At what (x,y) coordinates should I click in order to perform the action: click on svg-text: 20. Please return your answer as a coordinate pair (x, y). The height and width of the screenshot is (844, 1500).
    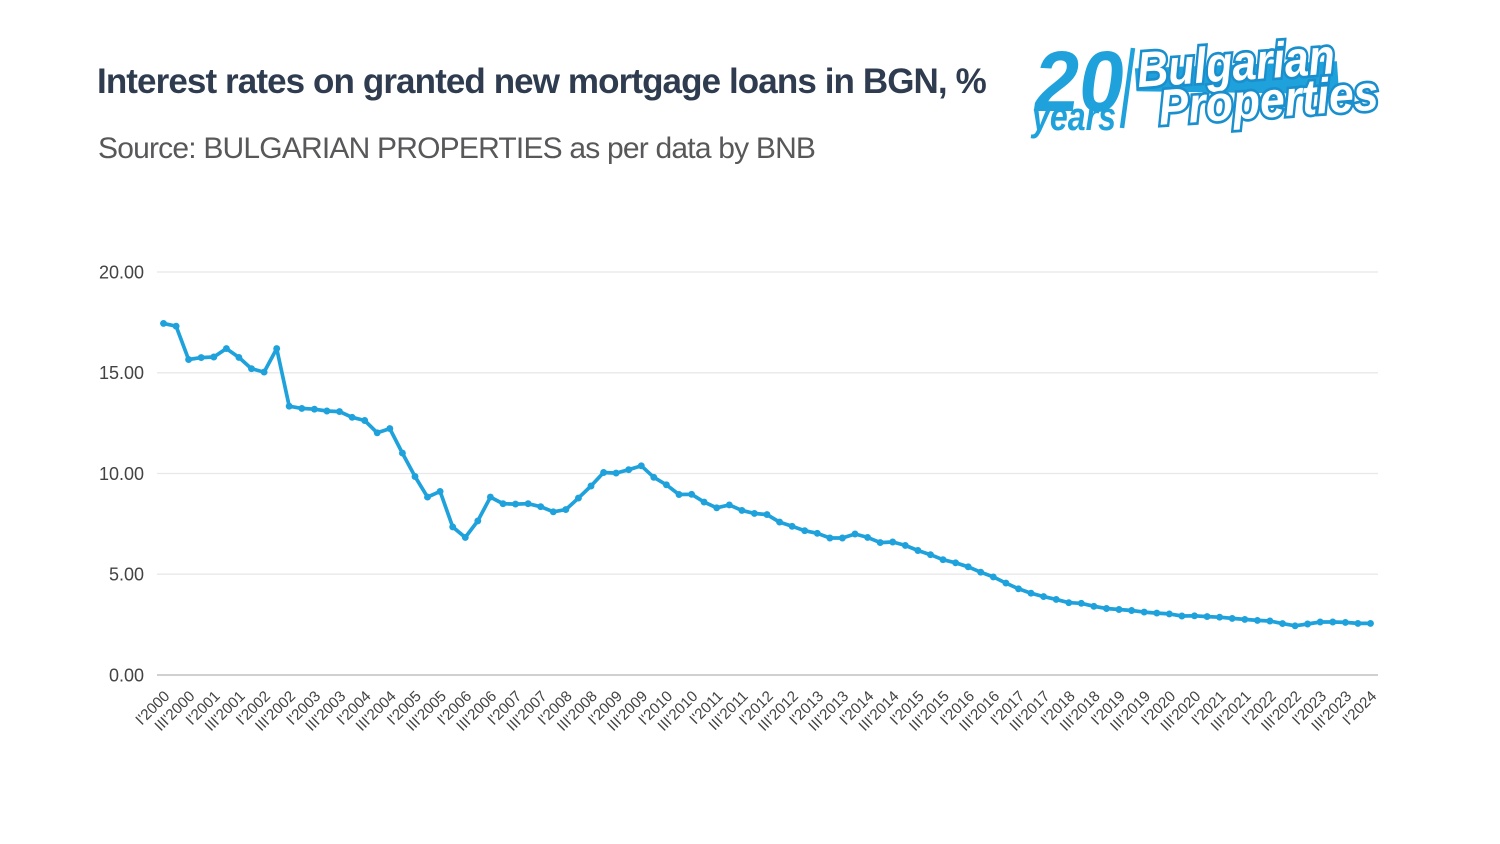
    Looking at the image, I should click on (1079, 82).